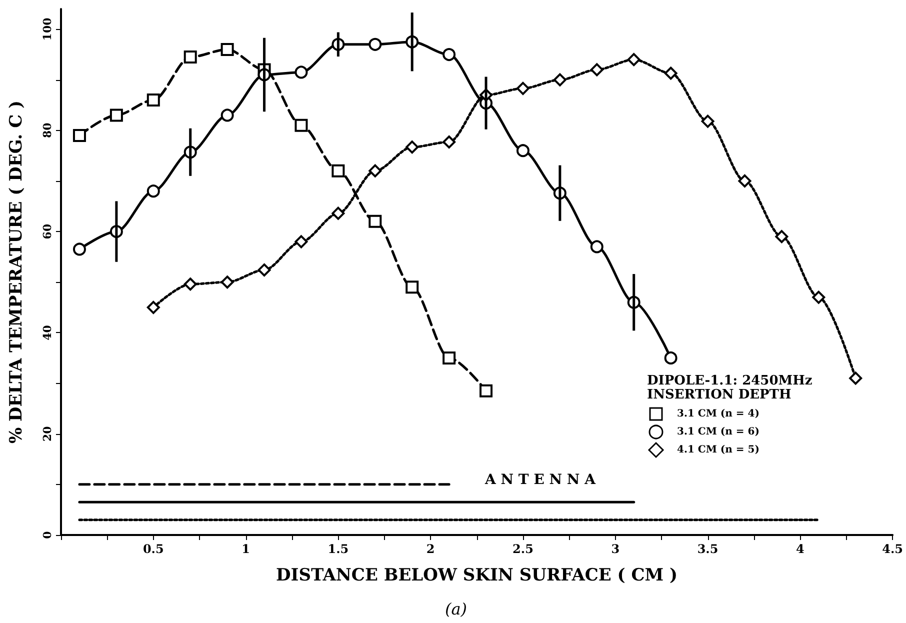  What do you see at coordinates (523, 549) in the screenshot?
I see `x-tick-label: 2.5` at bounding box center [523, 549].